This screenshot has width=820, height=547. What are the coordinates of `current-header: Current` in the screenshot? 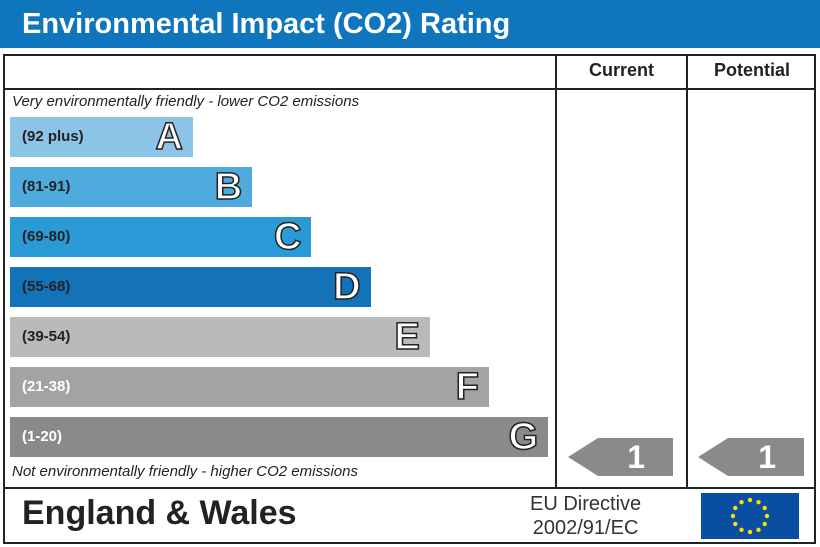 It's located at (621, 70).